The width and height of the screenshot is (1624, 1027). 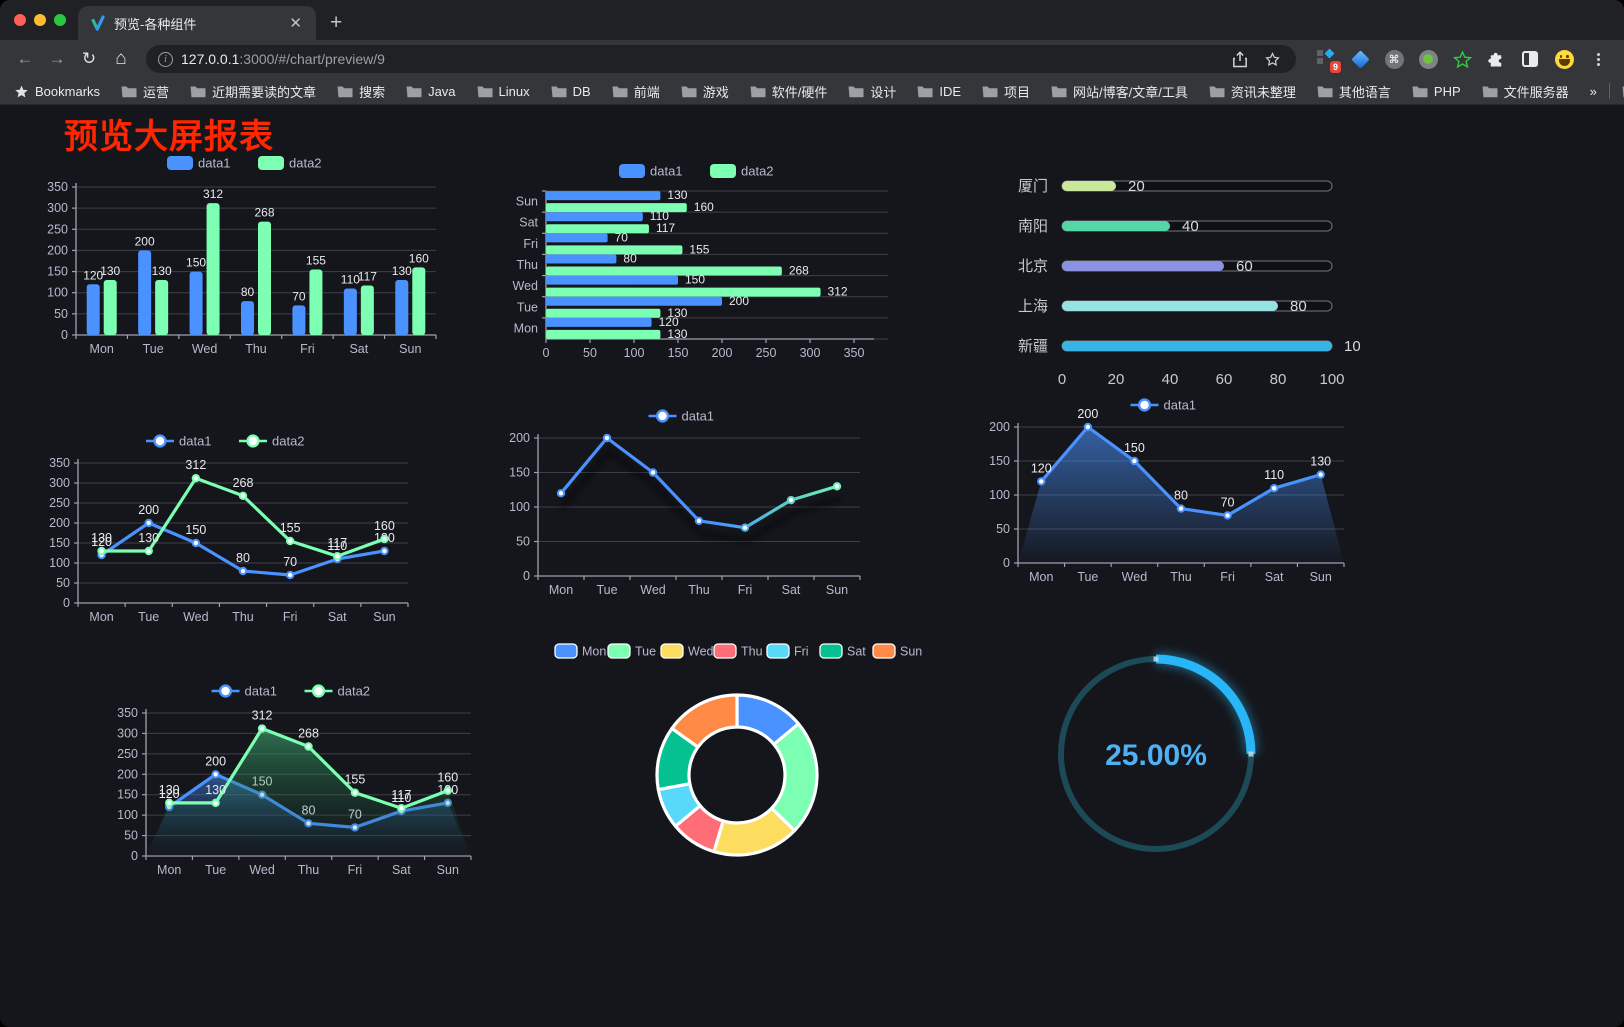 I want to click on bookmark-item: 近期需要读的文章, so click(x=253, y=91).